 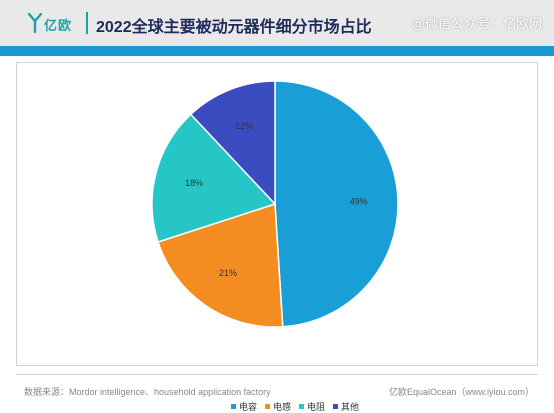 I want to click on legend-label: 电阻, so click(x=316, y=406).